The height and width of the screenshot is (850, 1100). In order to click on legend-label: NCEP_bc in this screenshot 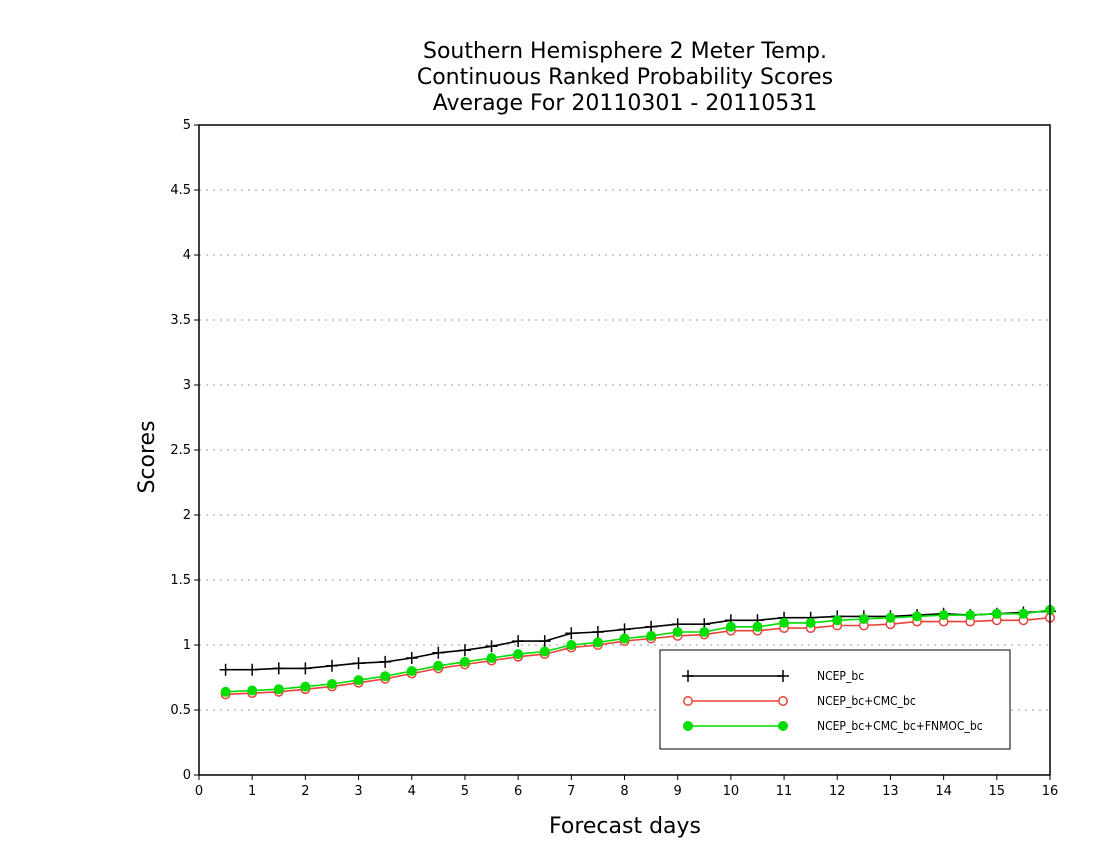, I will do `click(840, 676)`.